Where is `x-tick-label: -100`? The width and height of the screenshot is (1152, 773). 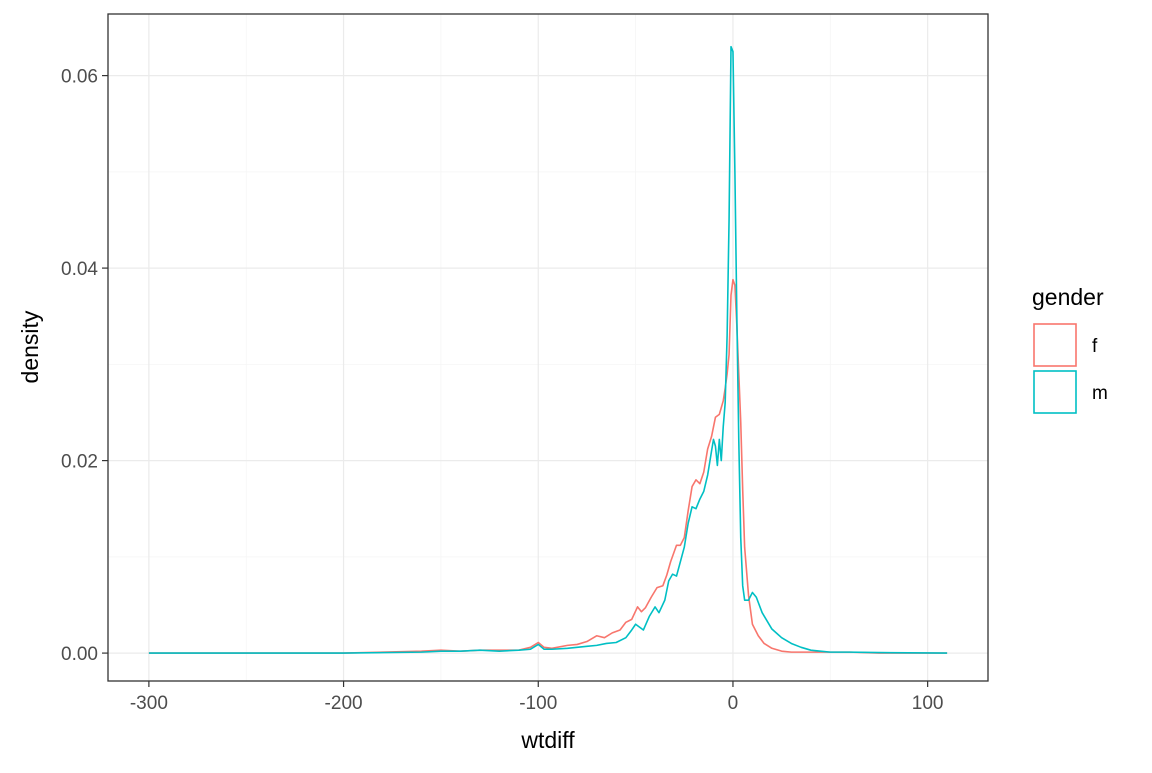
x-tick-label: -100 is located at coordinates (538, 703).